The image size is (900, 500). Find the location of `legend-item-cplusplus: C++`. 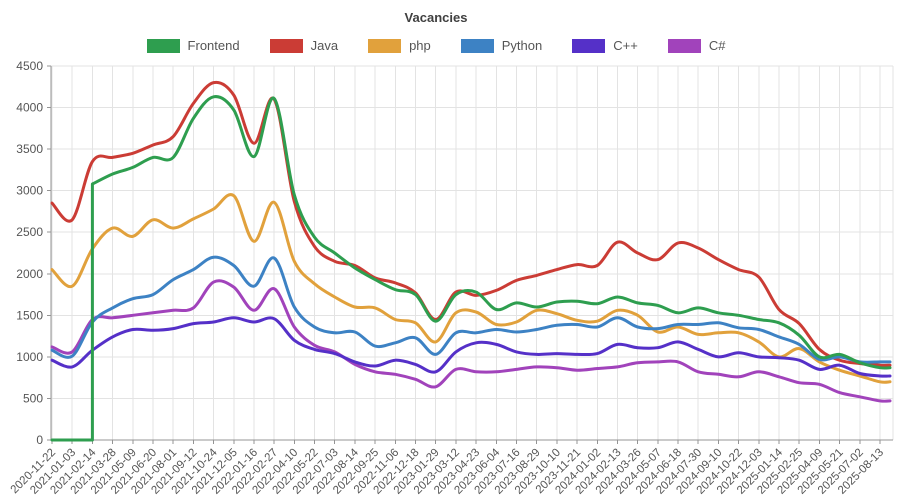

legend-item-cplusplus: C++ is located at coordinates (605, 45).